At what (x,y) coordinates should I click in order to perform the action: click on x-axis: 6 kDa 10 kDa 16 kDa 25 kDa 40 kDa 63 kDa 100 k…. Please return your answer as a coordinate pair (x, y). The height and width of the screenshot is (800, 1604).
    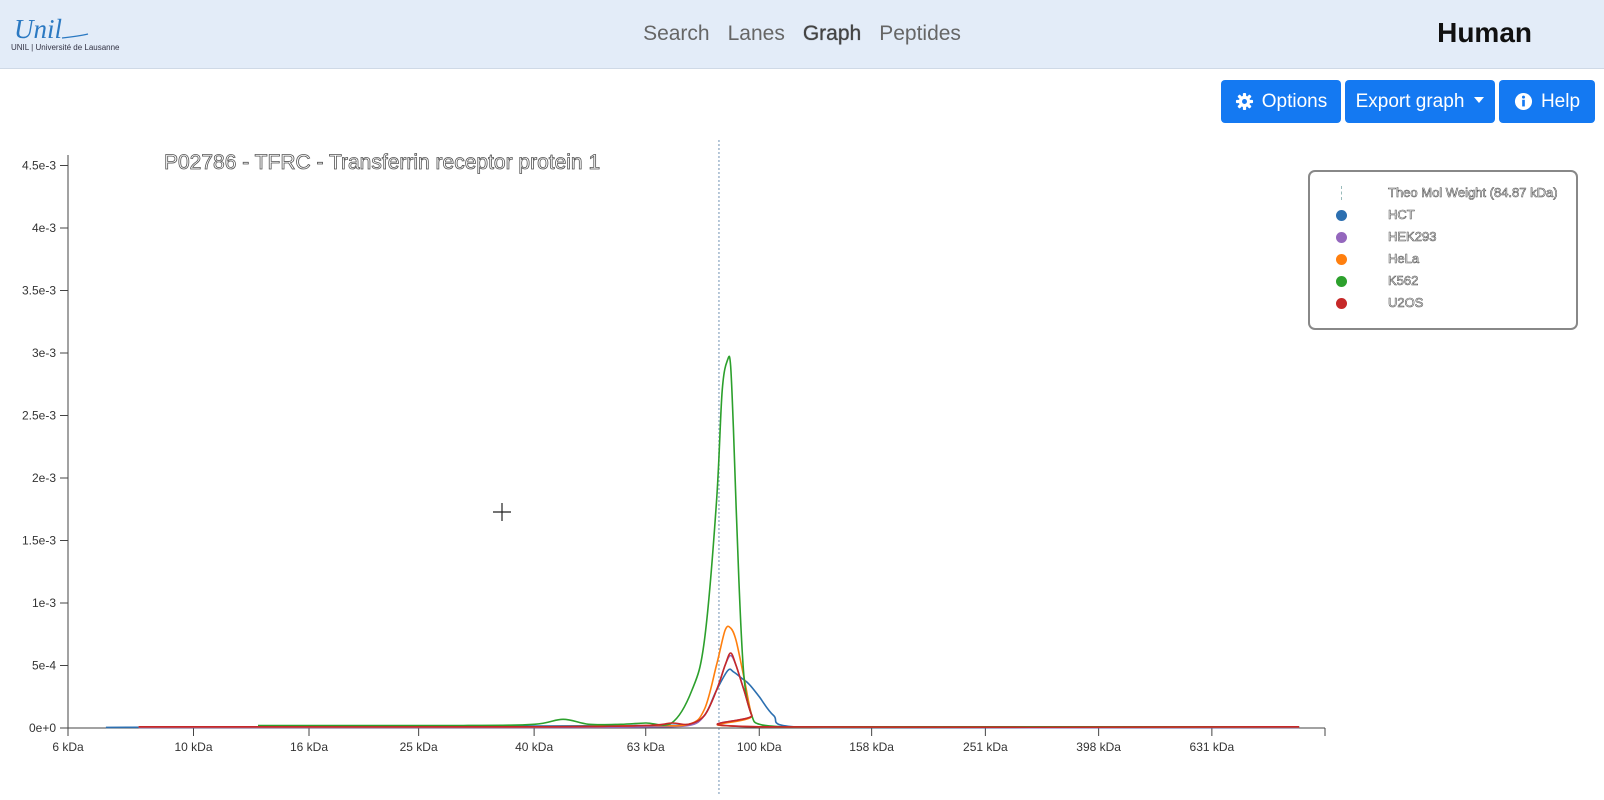
    Looking at the image, I should click on (689, 740).